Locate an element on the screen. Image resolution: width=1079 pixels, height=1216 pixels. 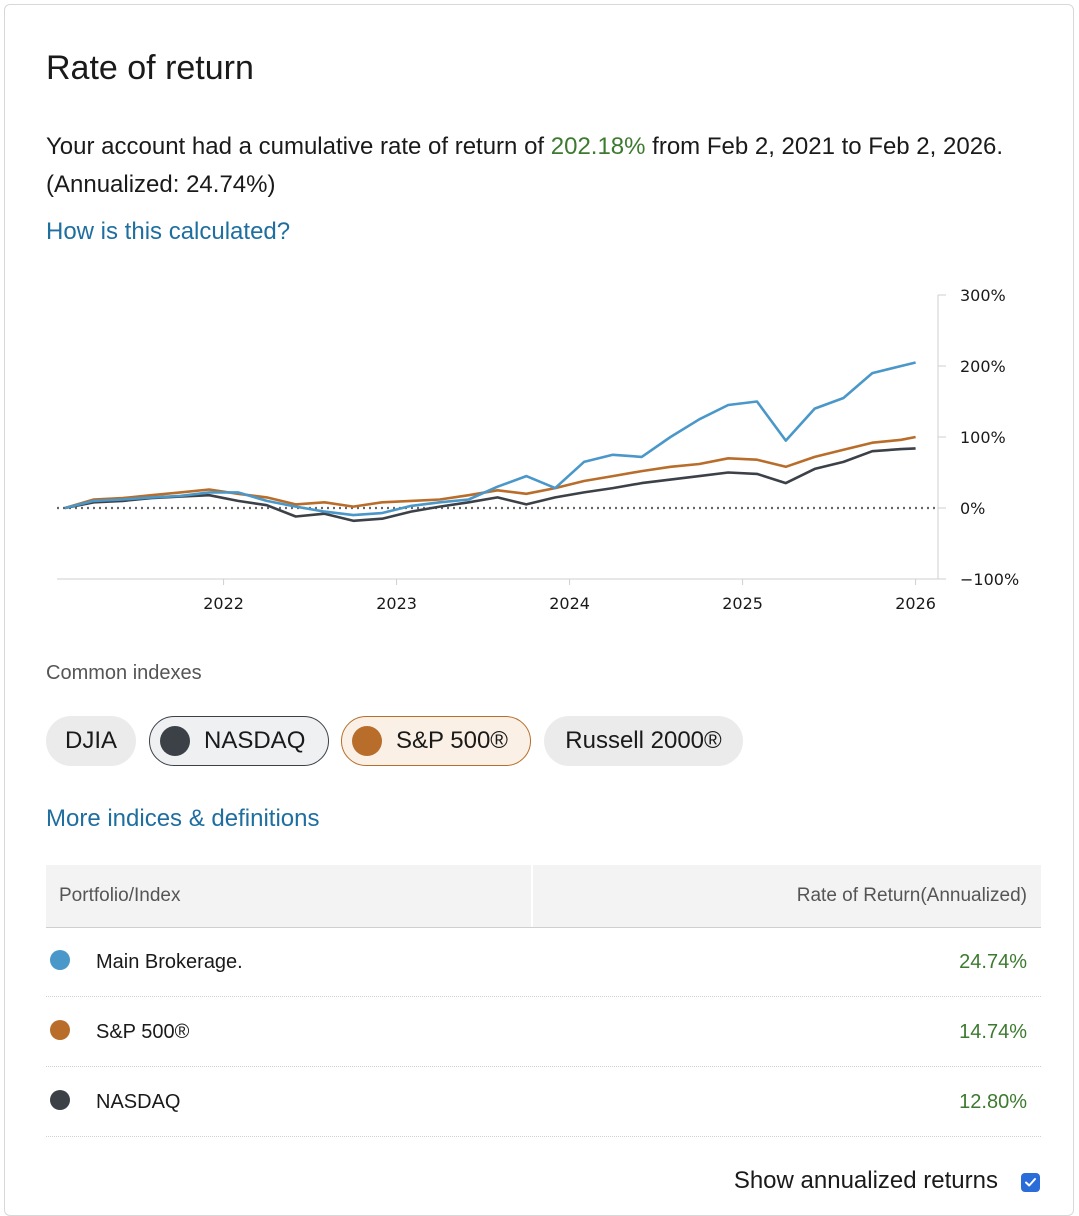
chip-russell-2000: Russell 2000® is located at coordinates (643, 741).